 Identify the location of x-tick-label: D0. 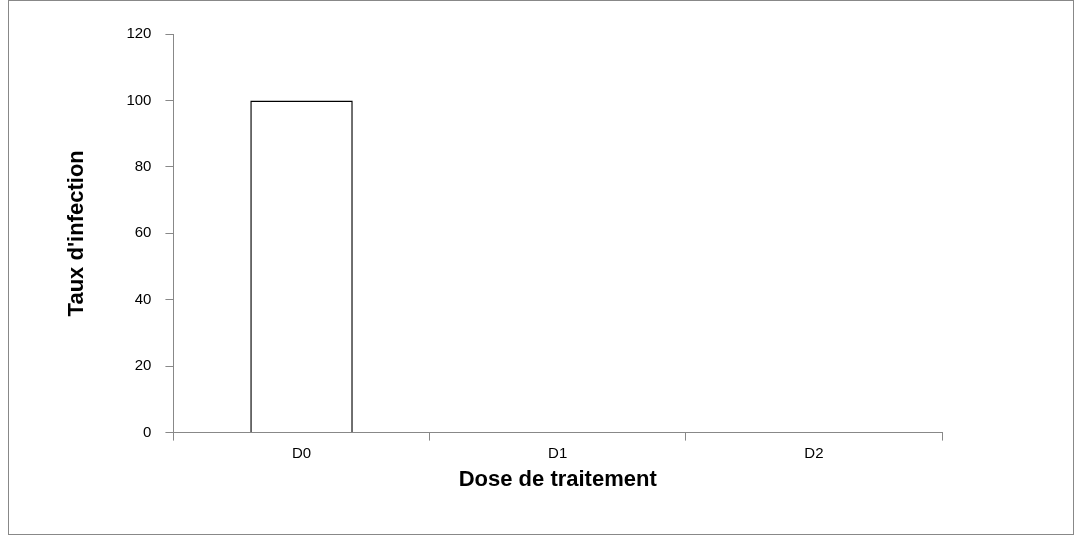
(301, 452).